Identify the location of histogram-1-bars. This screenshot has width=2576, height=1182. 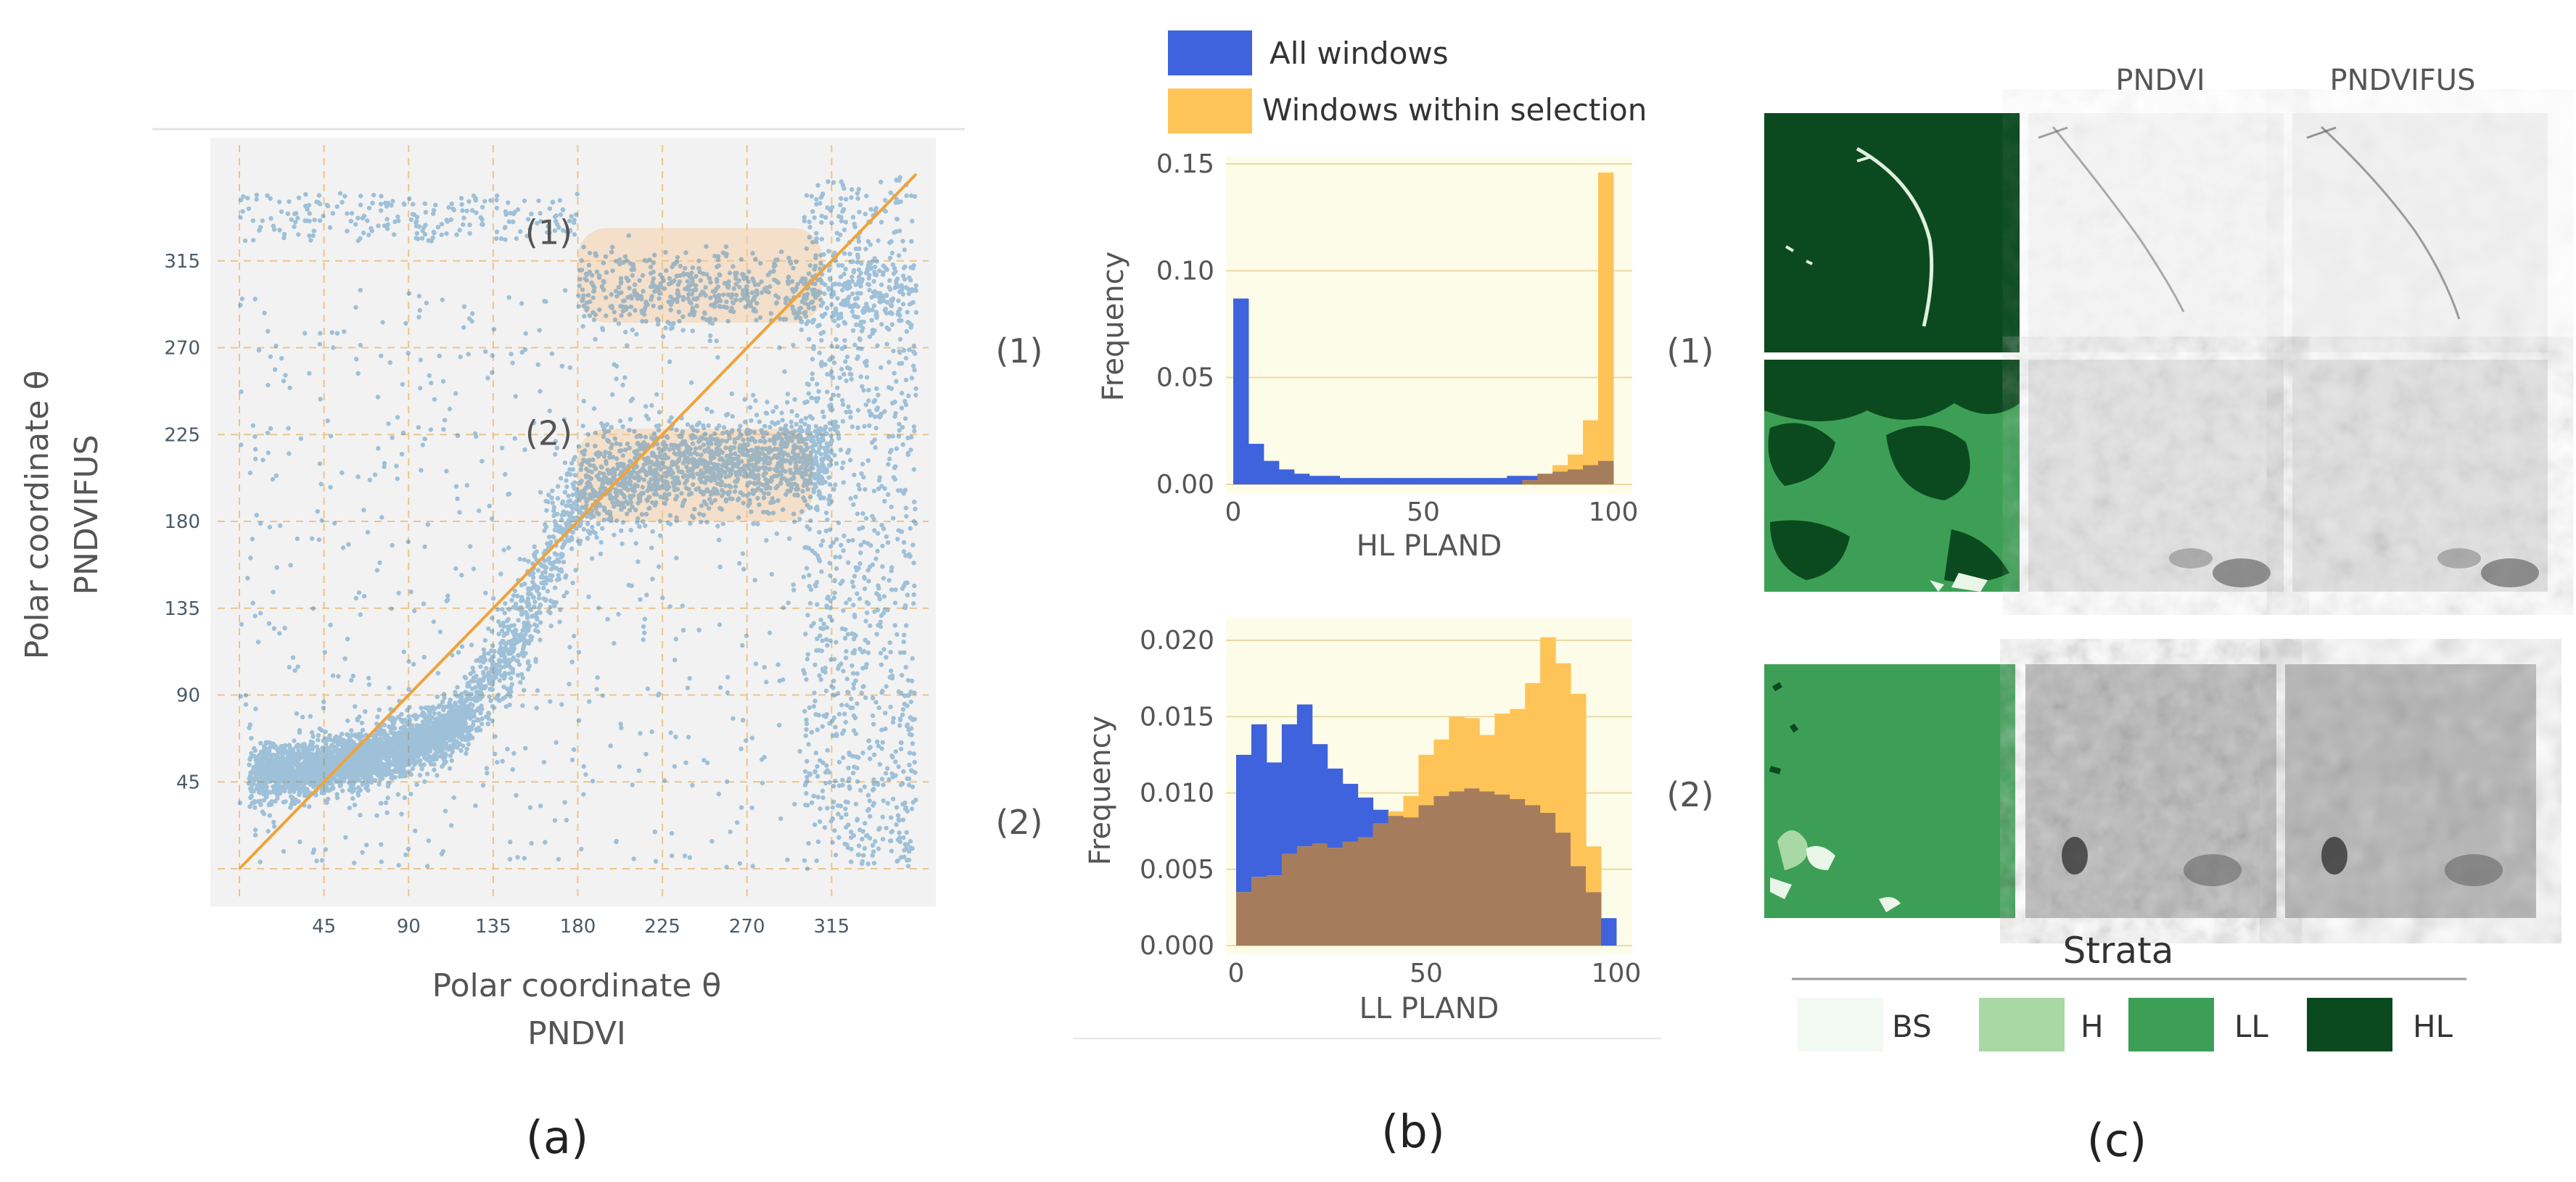
(1423, 328).